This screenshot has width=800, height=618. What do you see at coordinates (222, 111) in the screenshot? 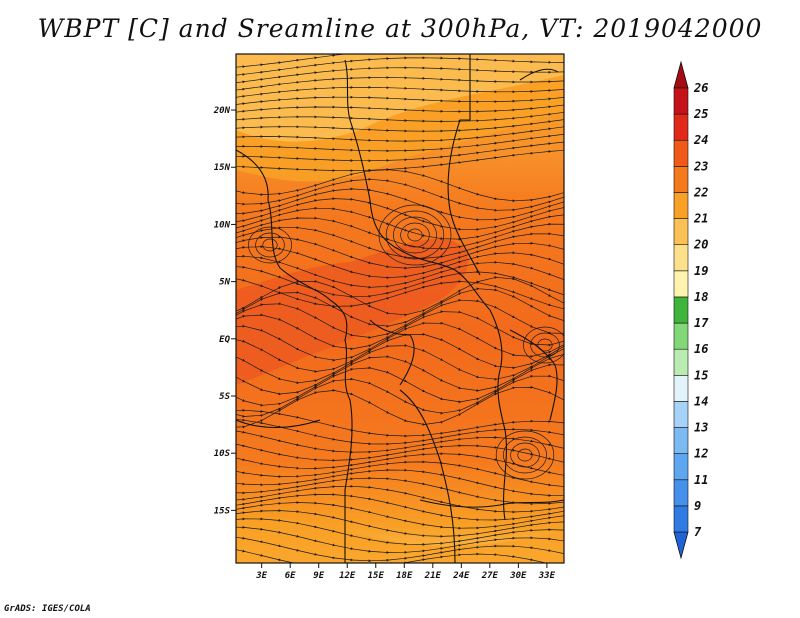
I see `y-tick-label: 20N` at bounding box center [222, 111].